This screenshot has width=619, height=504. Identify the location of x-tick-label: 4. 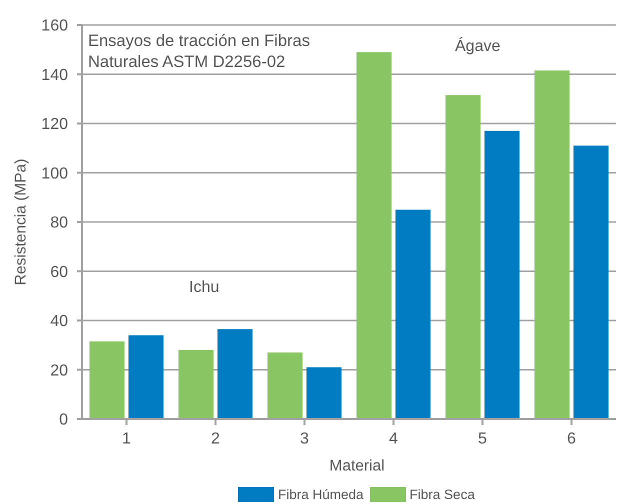
(393, 439).